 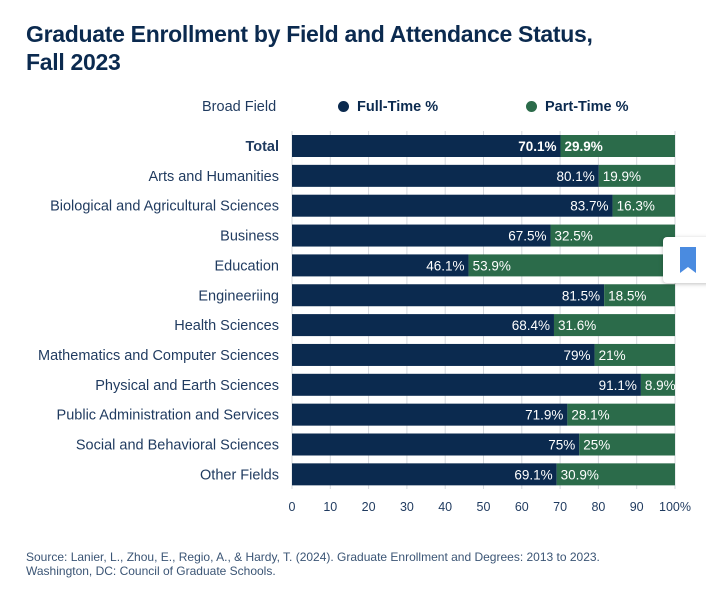 I want to click on category-label: Business, so click(x=249, y=237).